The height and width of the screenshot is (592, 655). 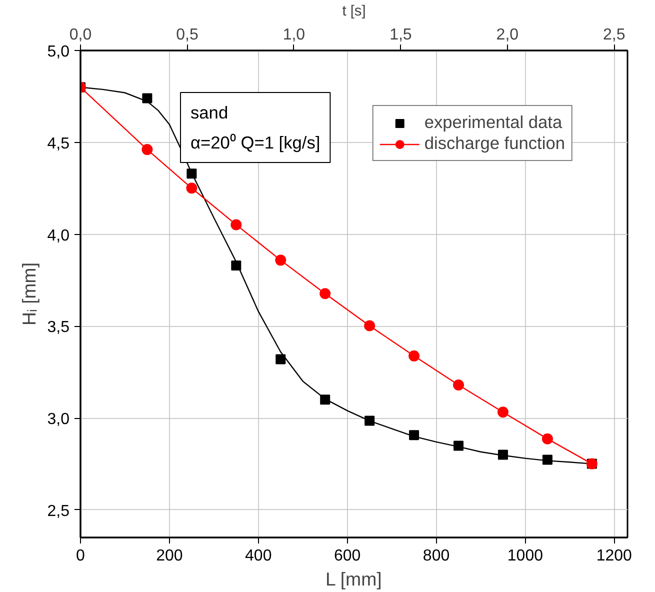 What do you see at coordinates (58, 419) in the screenshot?
I see `y-tick-label: 3,0` at bounding box center [58, 419].